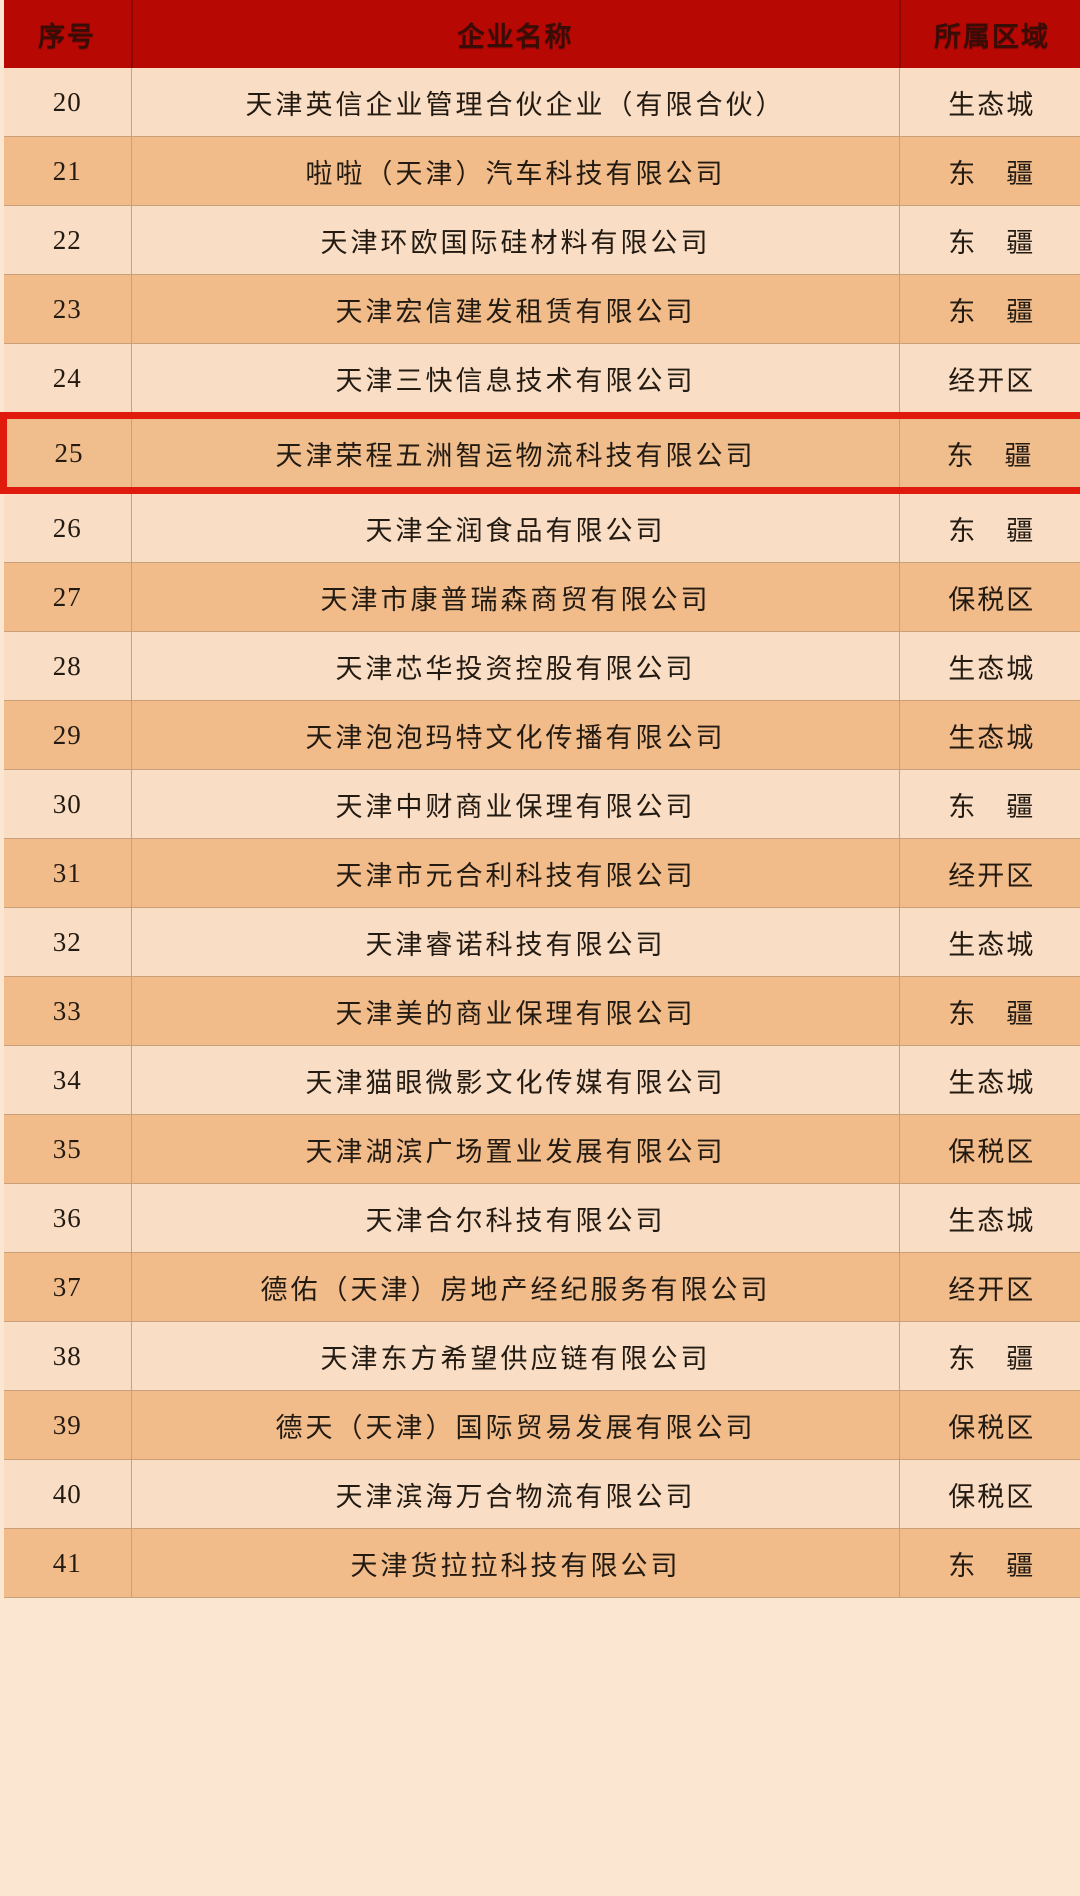 Image resolution: width=1080 pixels, height=1896 pixels. I want to click on cell-seq: 20, so click(67, 102).